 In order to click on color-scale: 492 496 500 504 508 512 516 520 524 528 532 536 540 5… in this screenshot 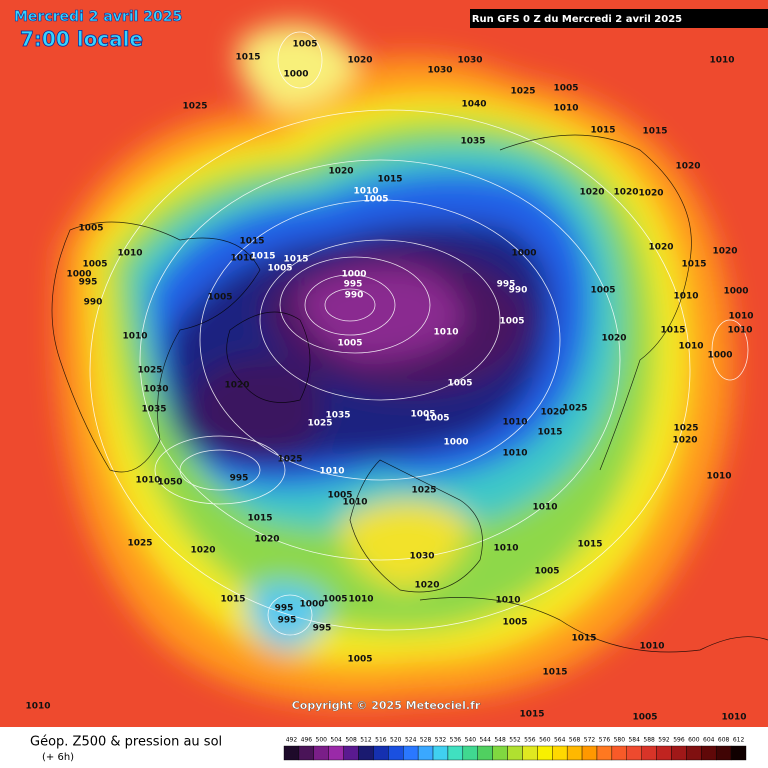, I will do `click(515, 749)`.